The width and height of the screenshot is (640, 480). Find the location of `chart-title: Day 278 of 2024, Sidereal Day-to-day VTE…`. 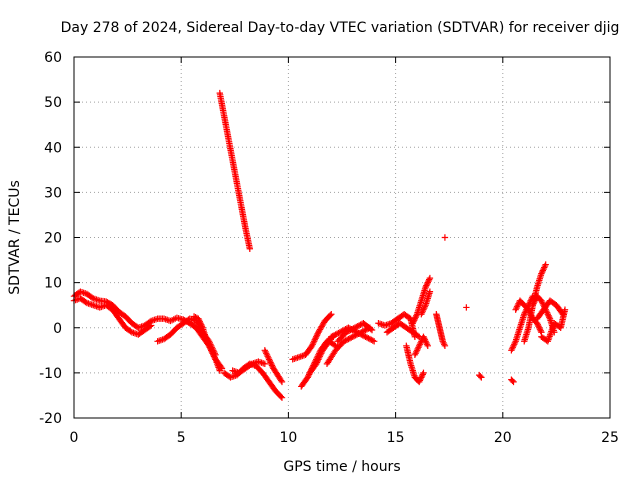

chart-title: Day 278 of 2024, Sidereal Day-to-day VTE… is located at coordinates (340, 28).